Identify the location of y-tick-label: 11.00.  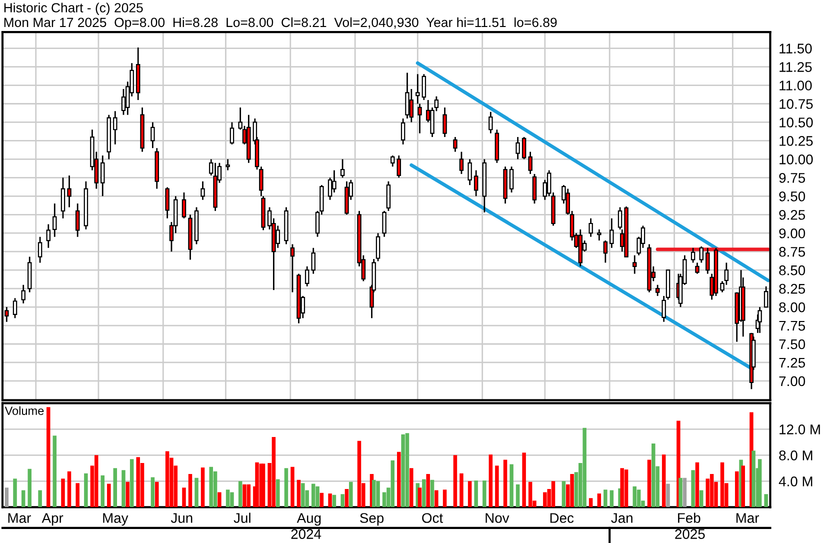
(796, 85).